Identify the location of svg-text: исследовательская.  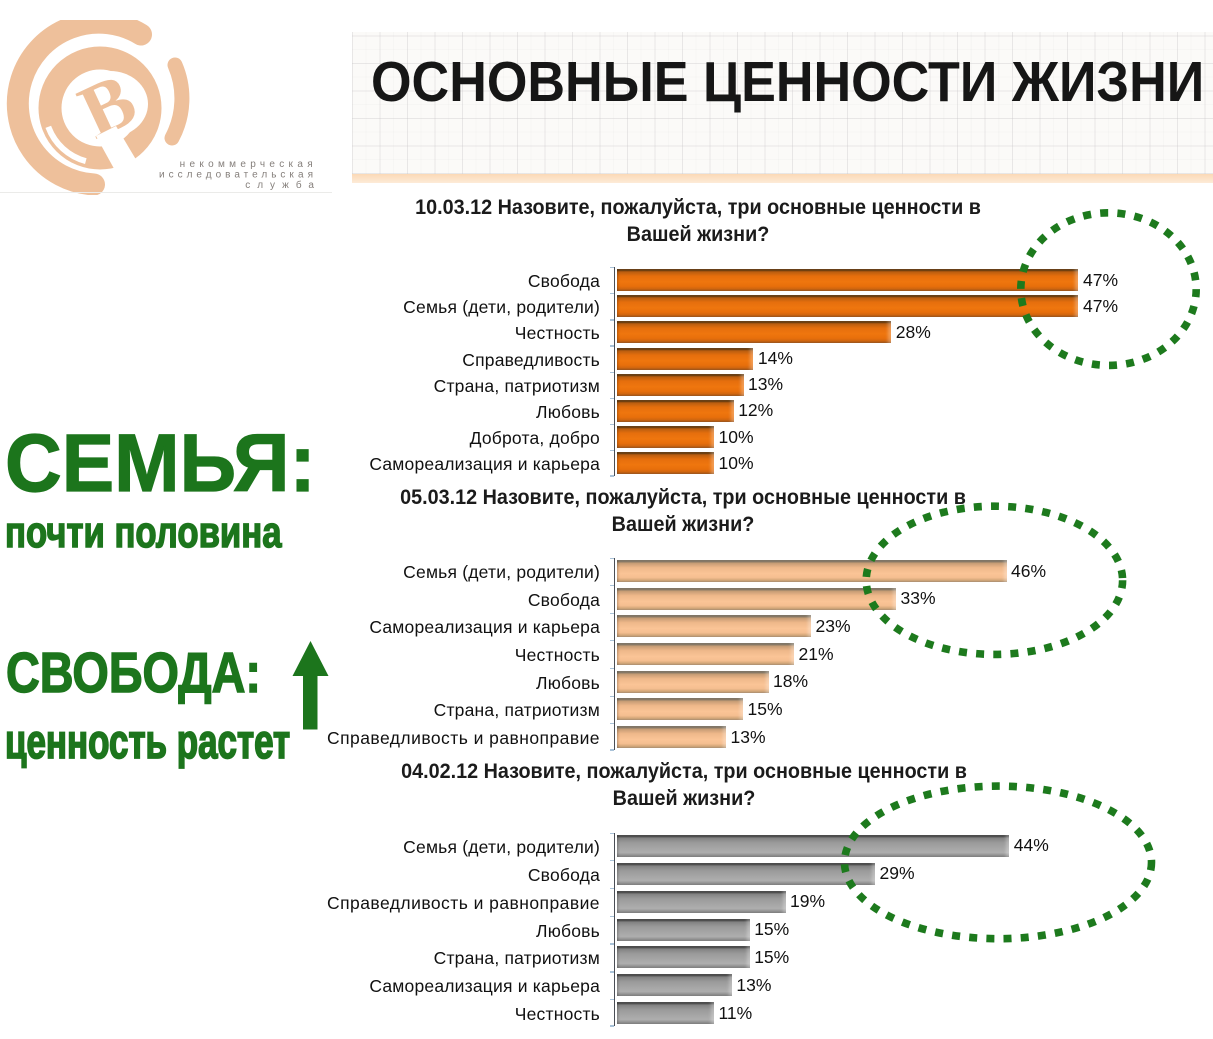
(238, 175).